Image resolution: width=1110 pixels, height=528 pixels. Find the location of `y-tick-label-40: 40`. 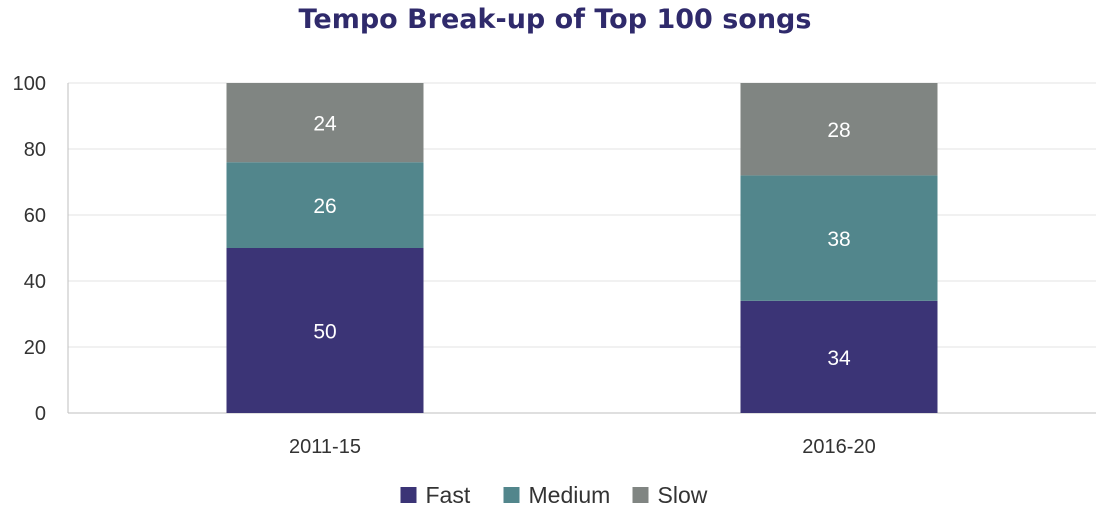

y-tick-label-40: 40 is located at coordinates (35, 282).